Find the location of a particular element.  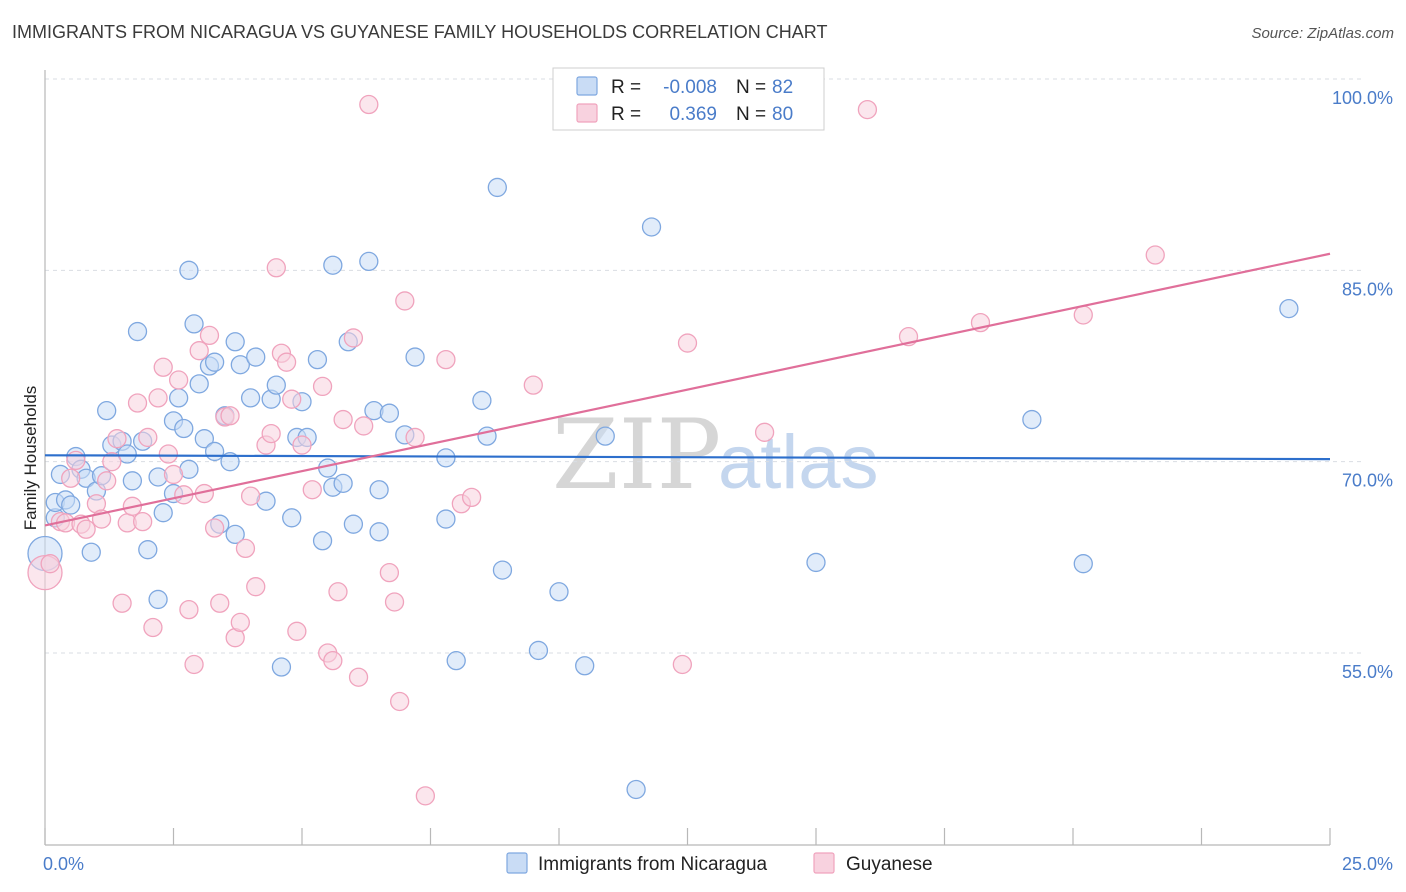

legend-n-value-nicaragua: 82 is located at coordinates (782, 87).